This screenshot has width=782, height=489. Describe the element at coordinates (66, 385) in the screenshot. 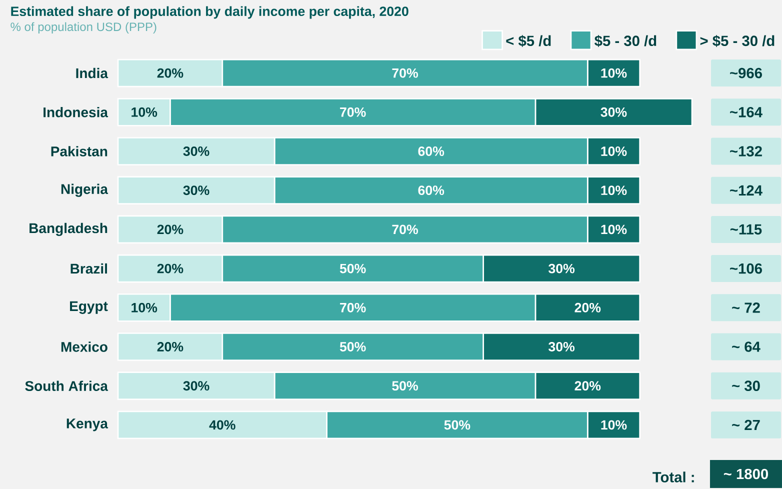

I see `y-tick-label: South Africa` at that location.